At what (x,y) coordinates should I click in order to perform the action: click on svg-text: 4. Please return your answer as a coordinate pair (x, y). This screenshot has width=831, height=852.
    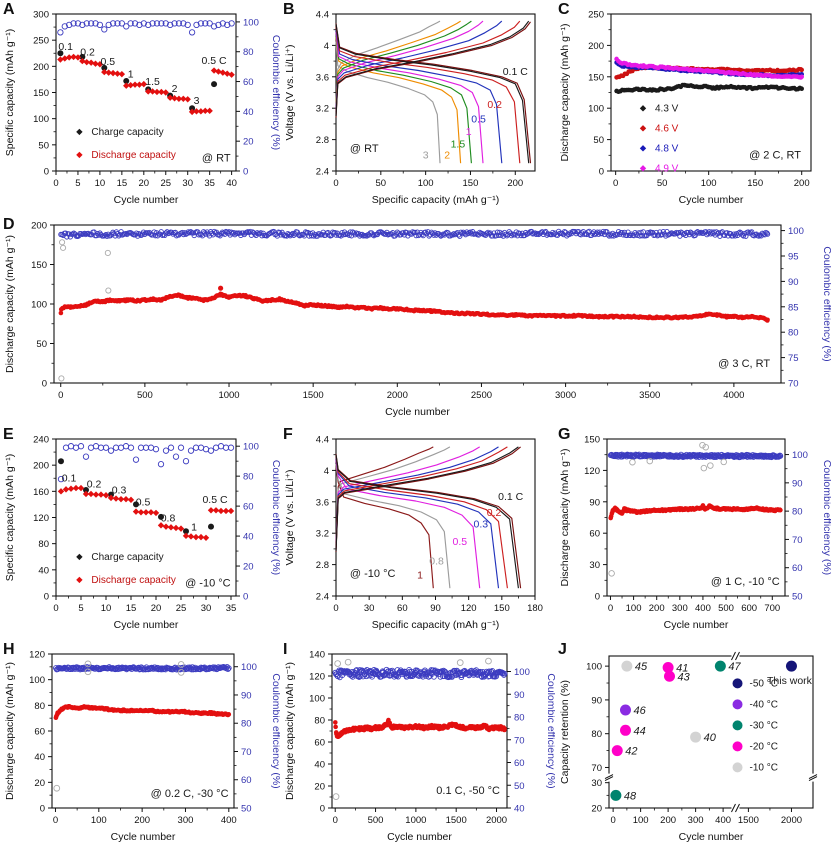
    Looking at the image, I should click on (326, 471).